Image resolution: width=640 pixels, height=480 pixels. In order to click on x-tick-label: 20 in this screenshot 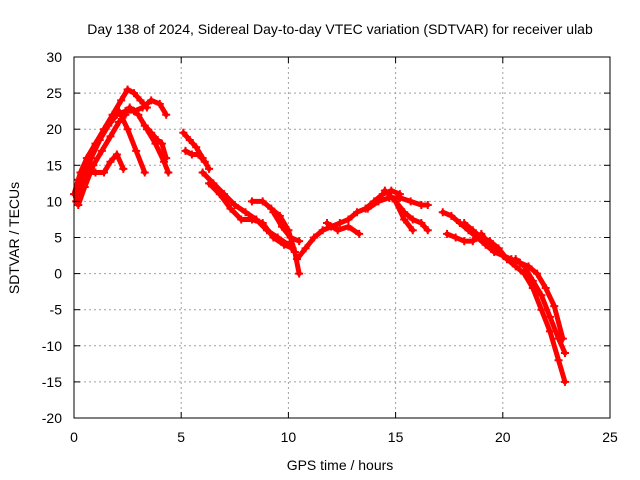, I will do `click(503, 437)`.